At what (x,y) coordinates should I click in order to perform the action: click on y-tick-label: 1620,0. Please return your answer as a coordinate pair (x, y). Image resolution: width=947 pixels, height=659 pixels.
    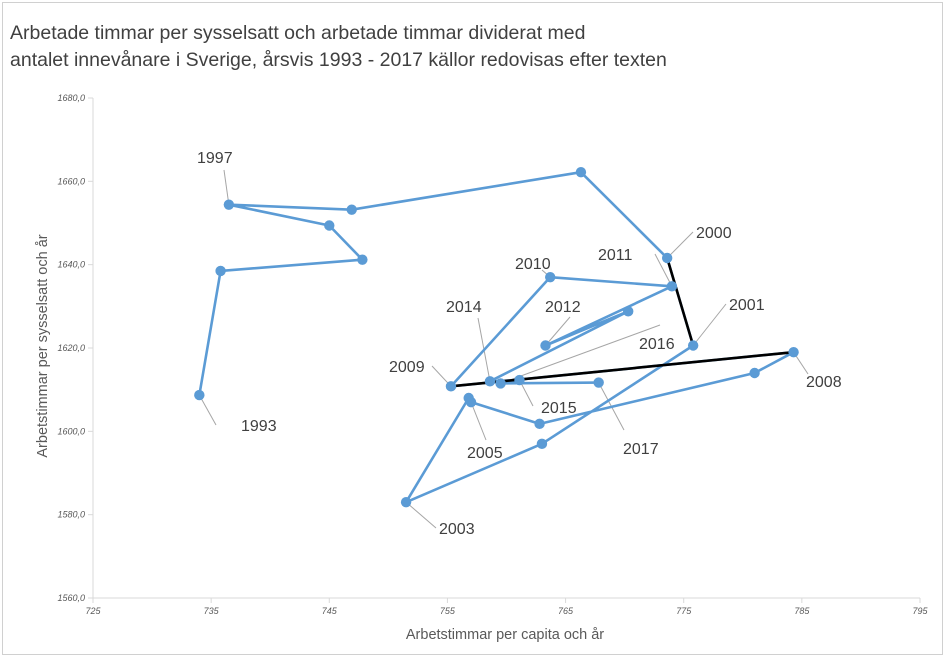
    Looking at the image, I should click on (71, 348).